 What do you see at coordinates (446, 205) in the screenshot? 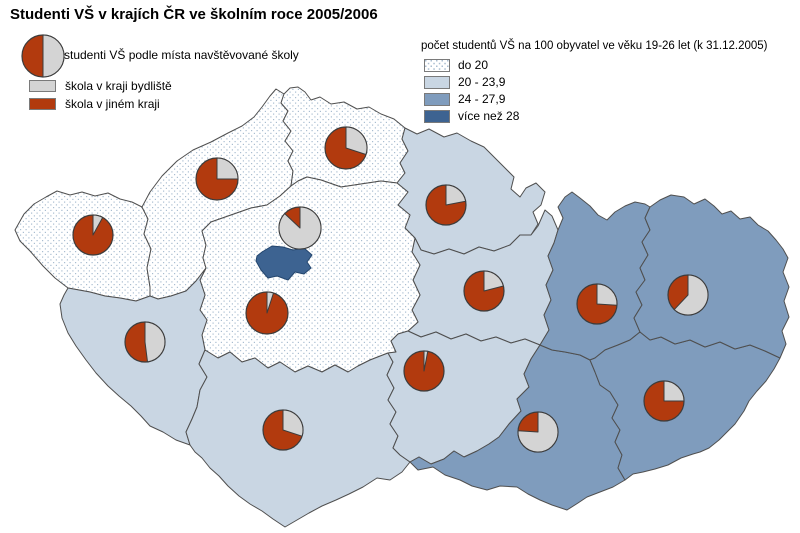
I see `pie-kralovehradecky` at bounding box center [446, 205].